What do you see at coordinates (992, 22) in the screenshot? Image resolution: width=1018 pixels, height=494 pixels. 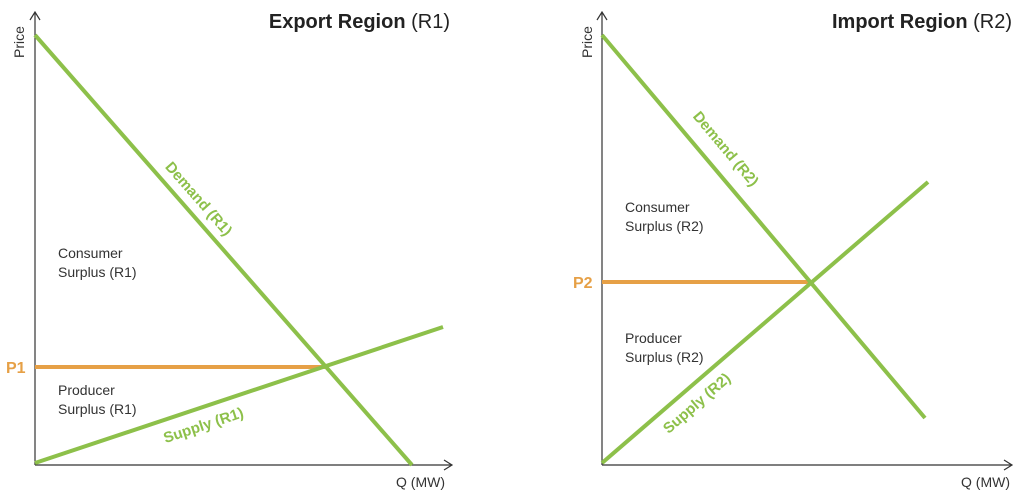 I see `title-suffix: (R2)` at bounding box center [992, 22].